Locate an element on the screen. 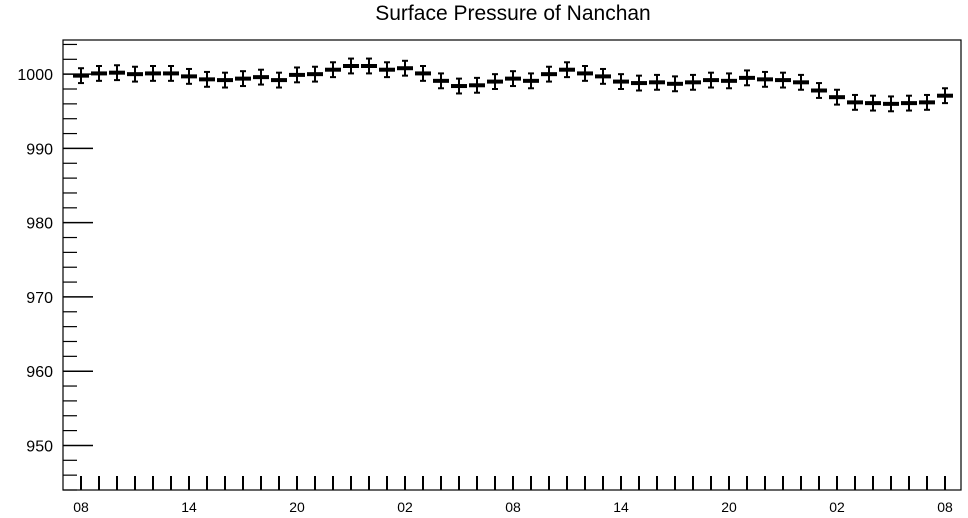  y-tick-label: 960 is located at coordinates (39, 372).